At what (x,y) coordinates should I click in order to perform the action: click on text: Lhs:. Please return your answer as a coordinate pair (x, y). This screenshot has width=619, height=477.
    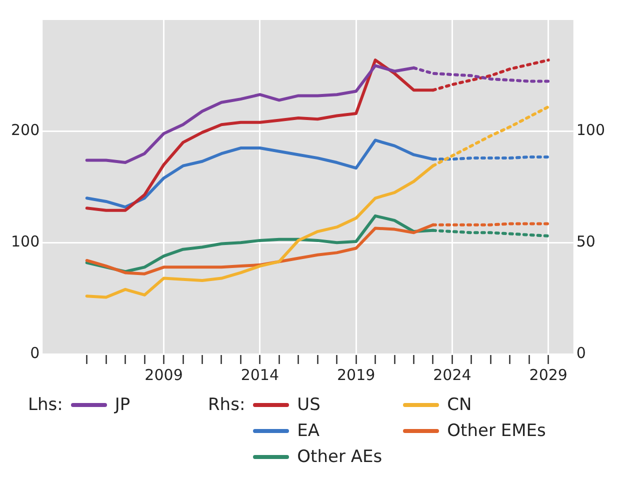
    Looking at the image, I should click on (45, 405).